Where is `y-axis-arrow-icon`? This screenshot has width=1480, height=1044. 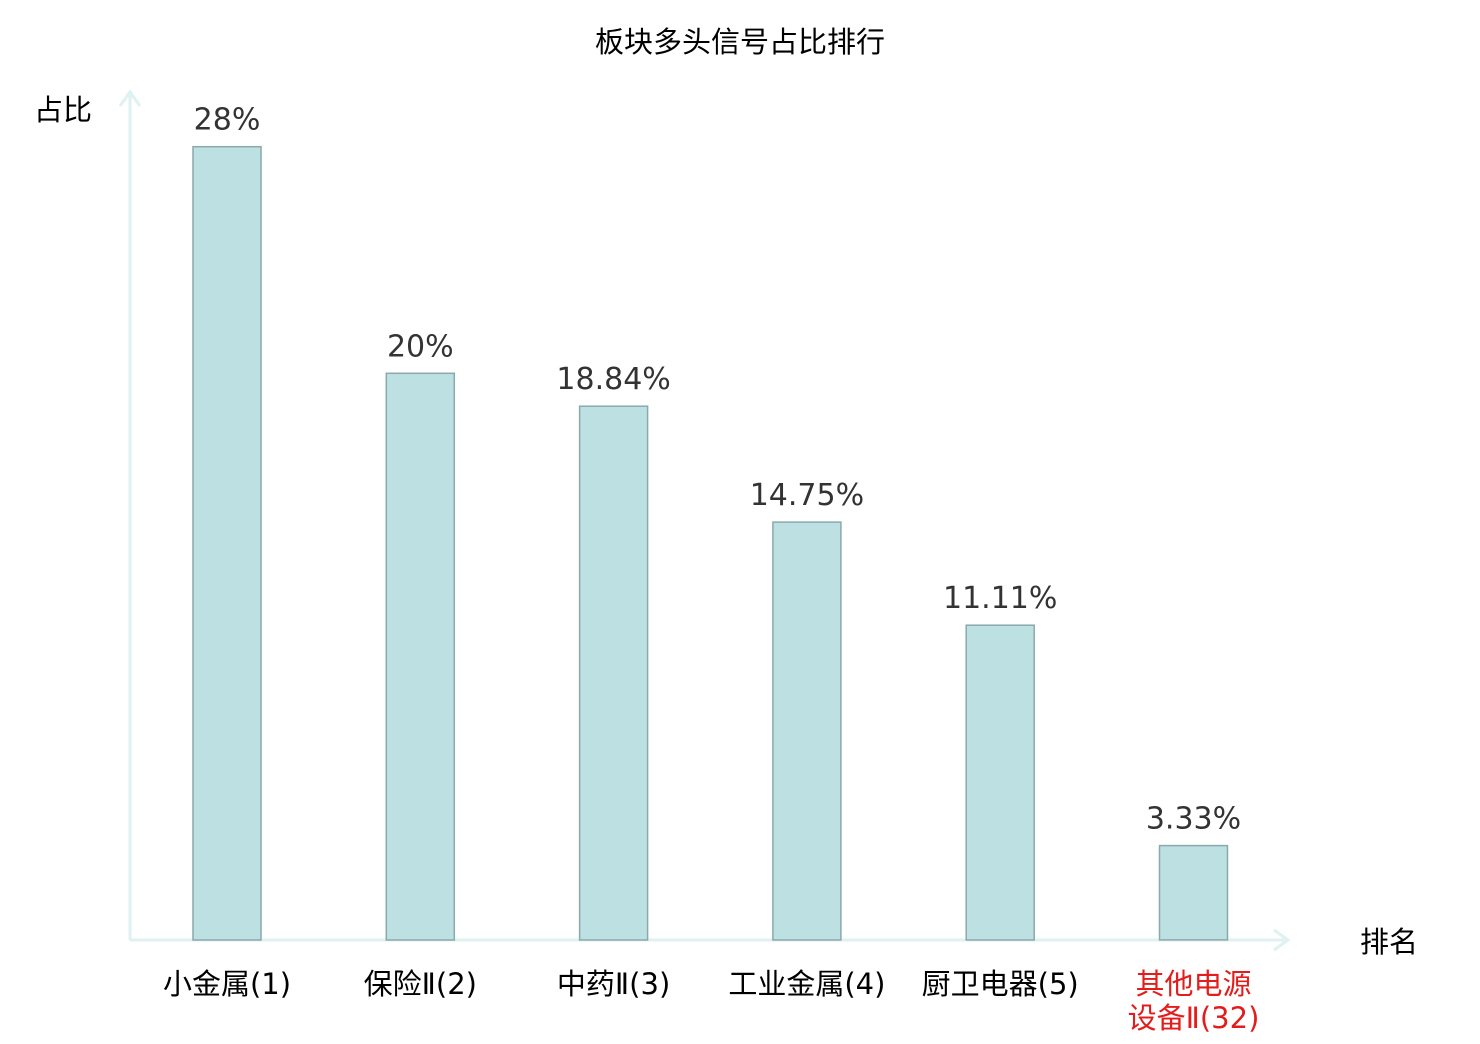 y-axis-arrow-icon is located at coordinates (130, 98).